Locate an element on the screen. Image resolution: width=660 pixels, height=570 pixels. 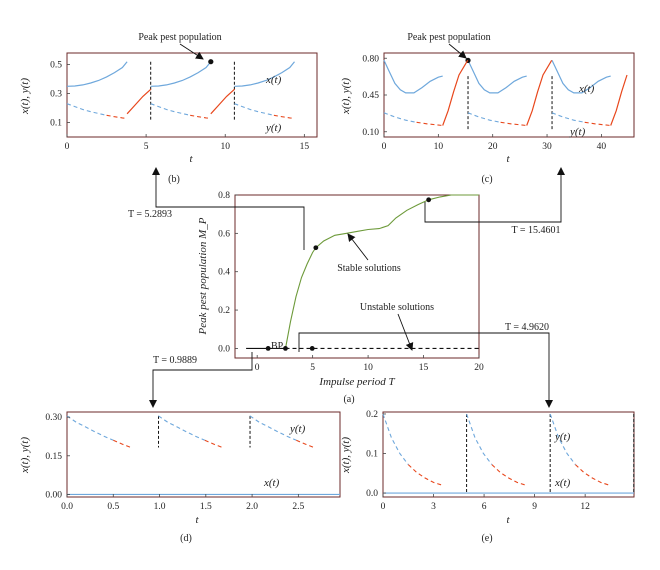
xticks-c: 0 10 20 30 40 is located at coordinates (494, 143).